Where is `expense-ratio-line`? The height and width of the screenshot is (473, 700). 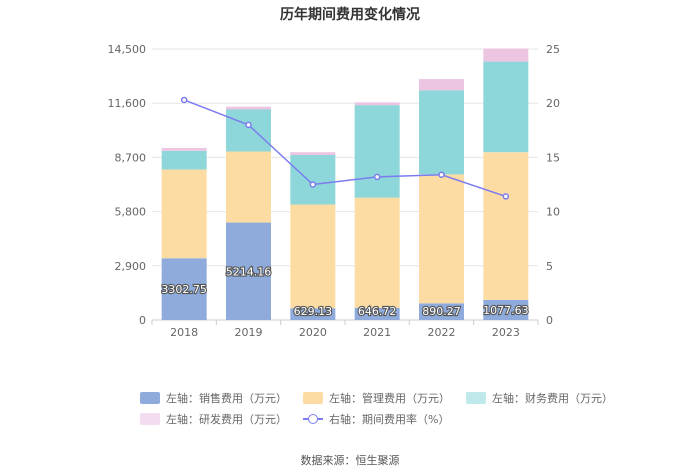 expense-ratio-line is located at coordinates (345, 148).